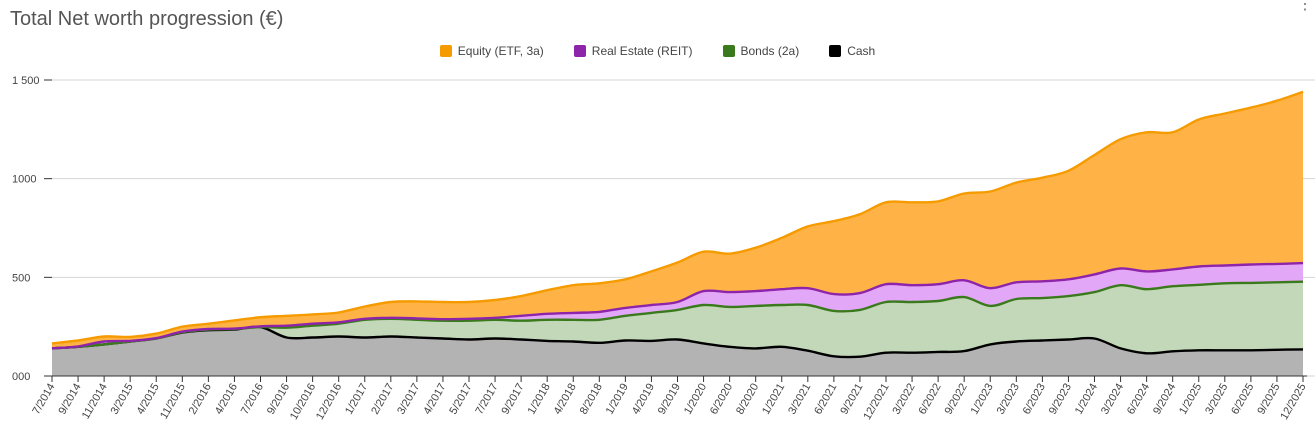 This screenshot has height=443, width=1315. What do you see at coordinates (1008, 399) in the screenshot?
I see `xtick-label: 3/2023` at bounding box center [1008, 399].